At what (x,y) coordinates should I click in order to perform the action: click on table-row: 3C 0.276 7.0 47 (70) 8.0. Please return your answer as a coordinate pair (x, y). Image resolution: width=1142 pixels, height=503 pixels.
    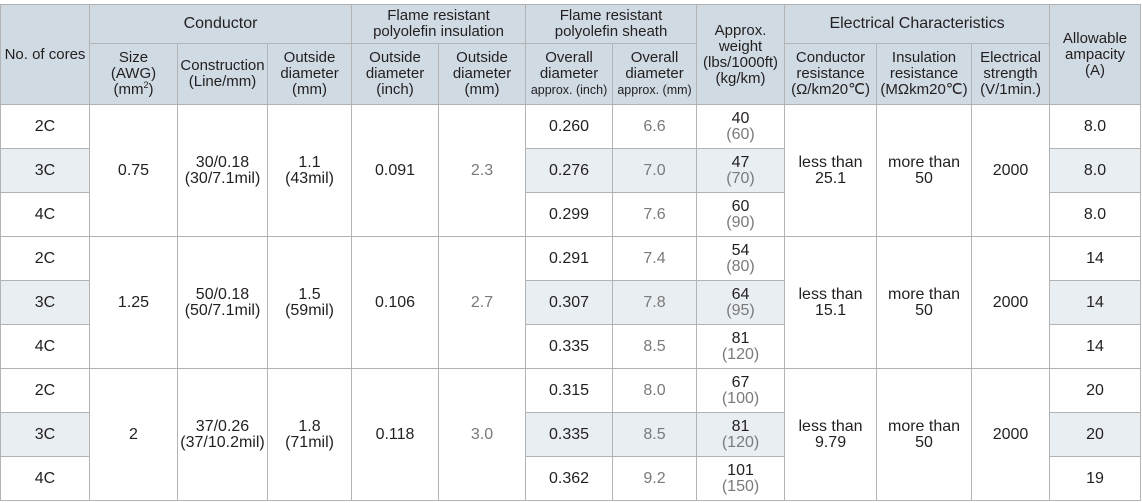
    Looking at the image, I should click on (571, 170).